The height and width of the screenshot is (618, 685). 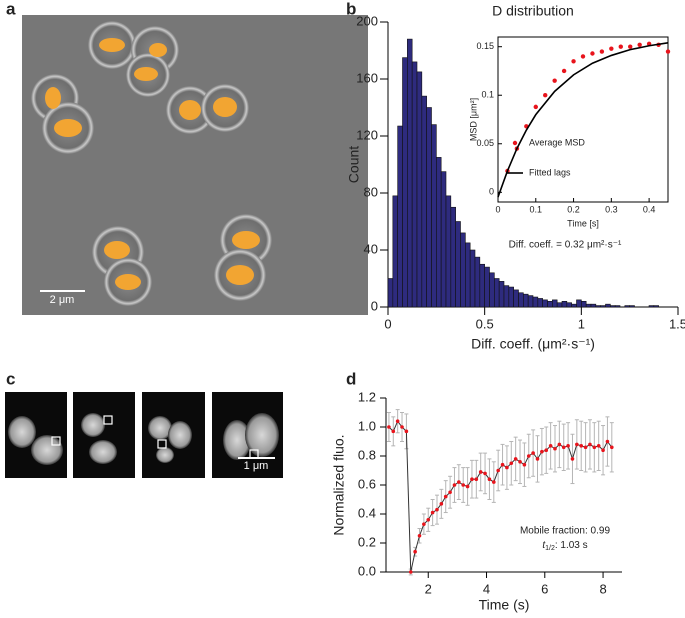 I want to click on x-axis-label: Time [s], so click(x=583, y=223).